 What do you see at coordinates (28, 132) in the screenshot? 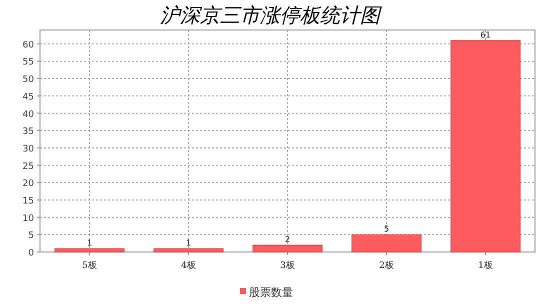
I see `y-tick-label: 35` at bounding box center [28, 132].